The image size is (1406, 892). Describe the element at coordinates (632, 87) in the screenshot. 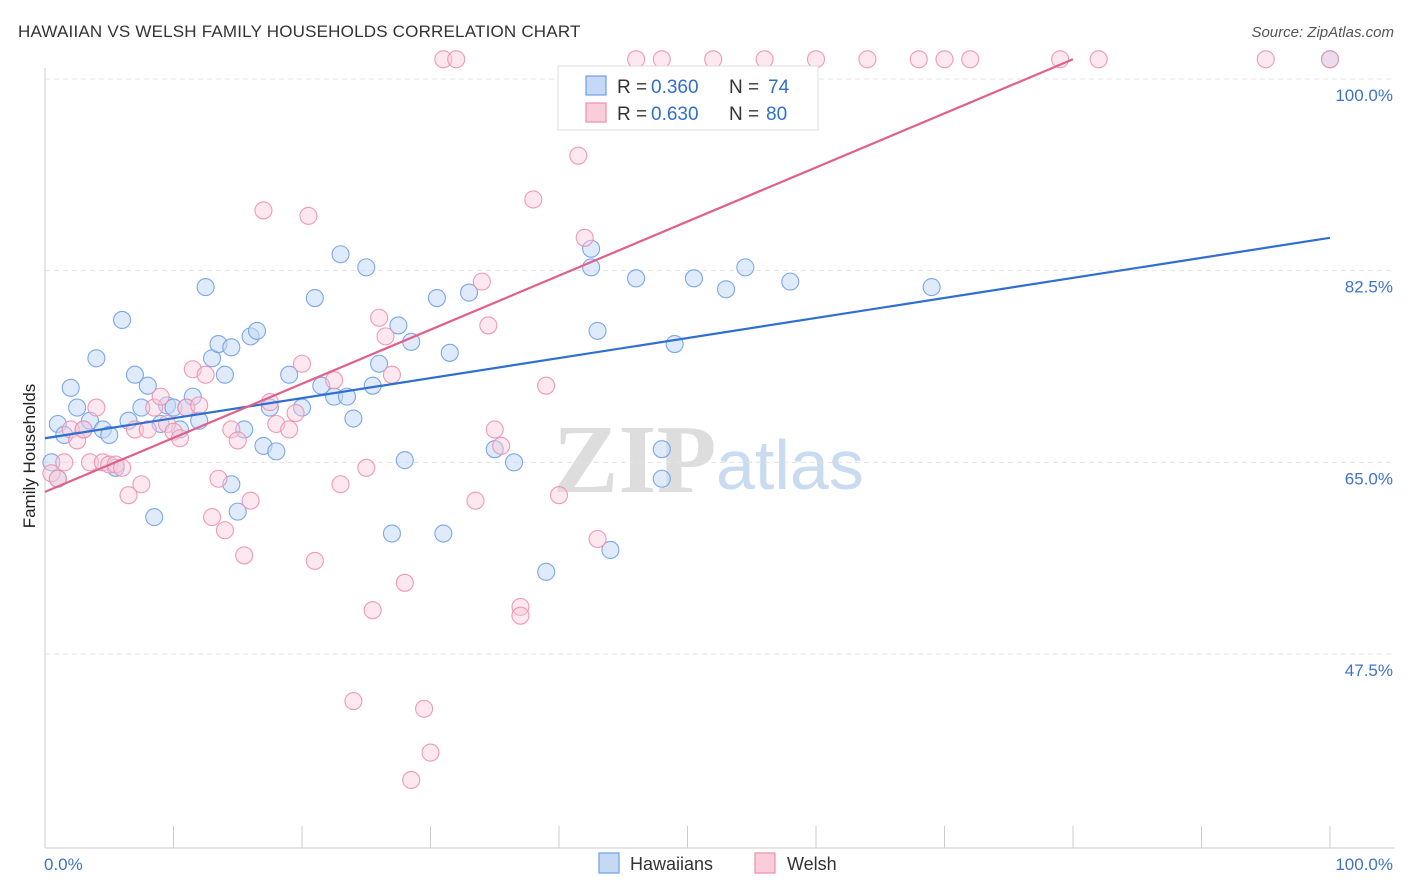

I see `legend-r-label-hawaiians: R =` at that location.